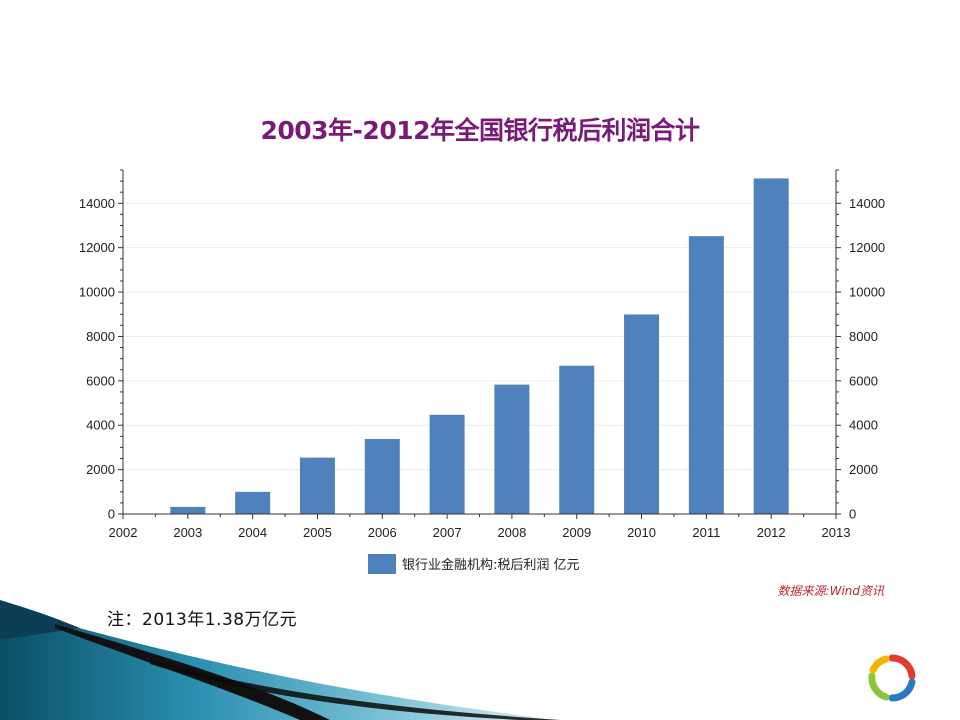 The height and width of the screenshot is (720, 960). Describe the element at coordinates (577, 439) in the screenshot. I see `bar-2009` at that location.